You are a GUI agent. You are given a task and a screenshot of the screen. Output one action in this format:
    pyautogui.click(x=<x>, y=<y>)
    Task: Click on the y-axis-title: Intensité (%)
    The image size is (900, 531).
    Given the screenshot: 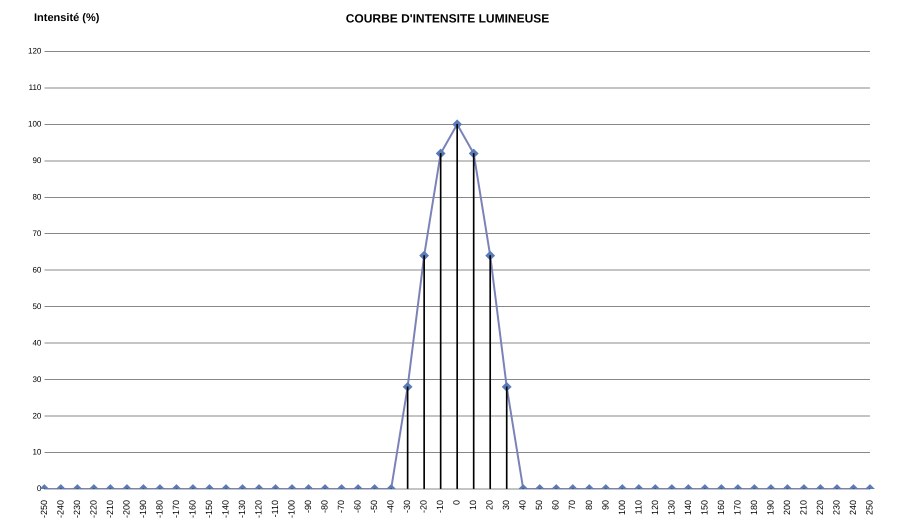 What is the action you would take?
    pyautogui.click(x=67, y=18)
    